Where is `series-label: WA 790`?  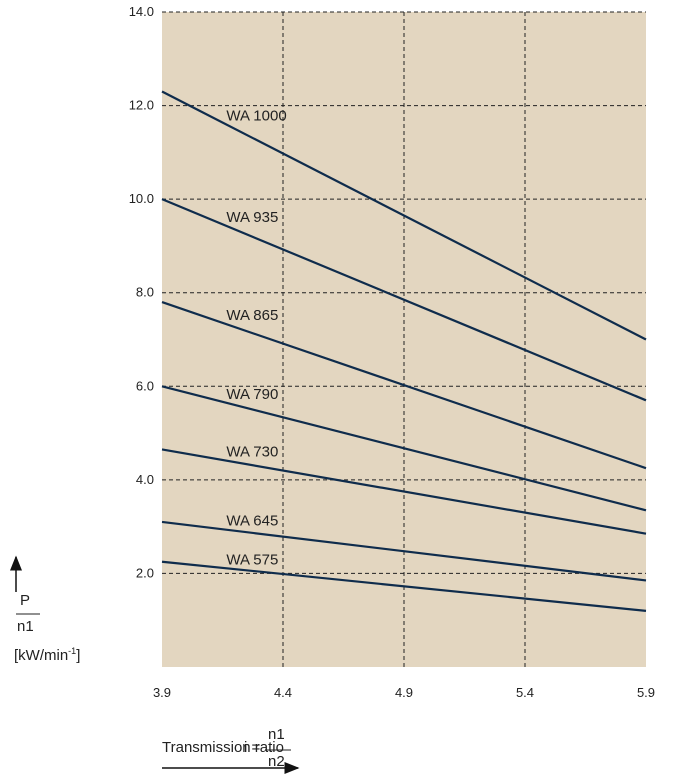 series-label: WA 790 is located at coordinates (252, 394).